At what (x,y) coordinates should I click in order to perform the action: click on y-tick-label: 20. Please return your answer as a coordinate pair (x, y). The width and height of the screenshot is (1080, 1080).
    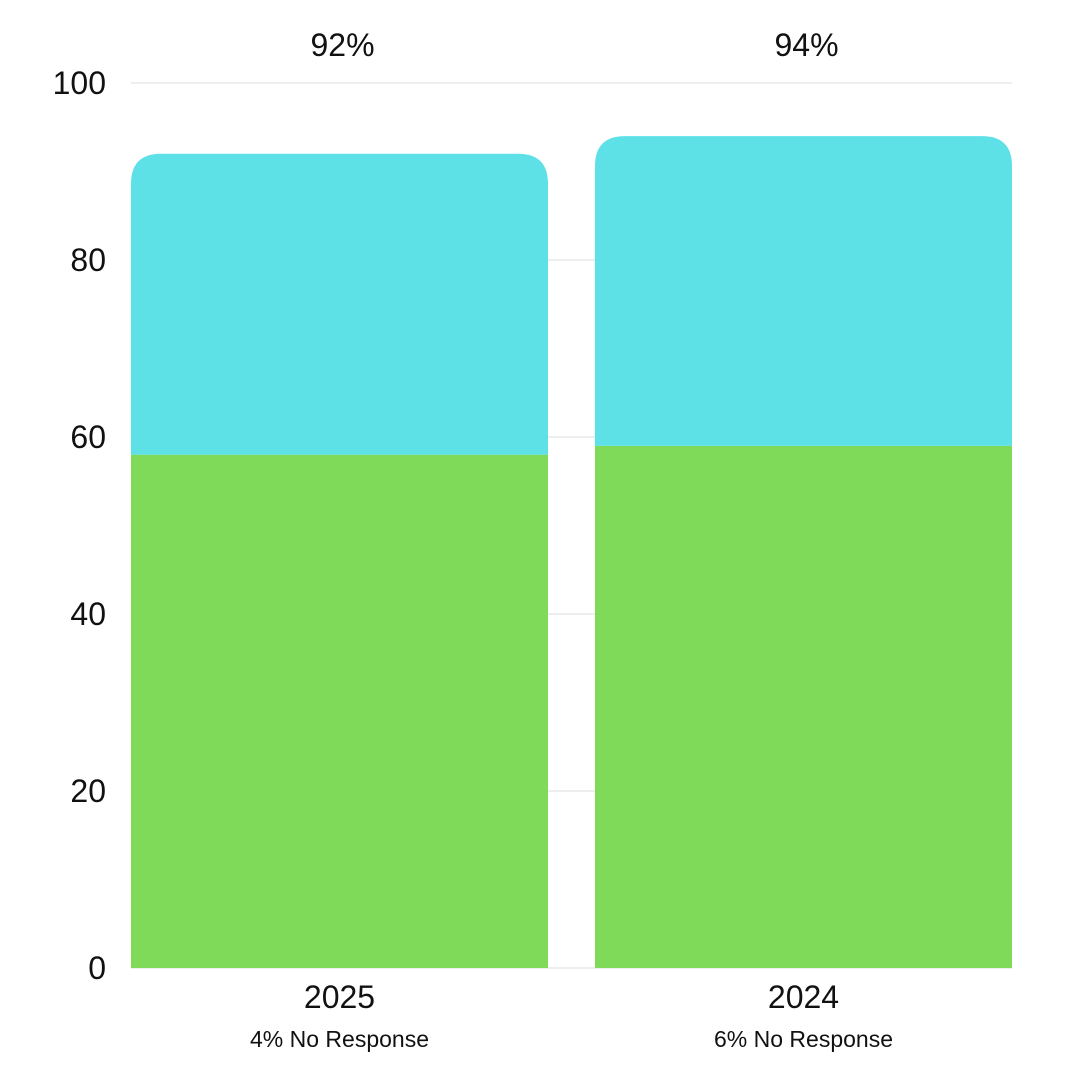
    Looking at the image, I should click on (88, 791).